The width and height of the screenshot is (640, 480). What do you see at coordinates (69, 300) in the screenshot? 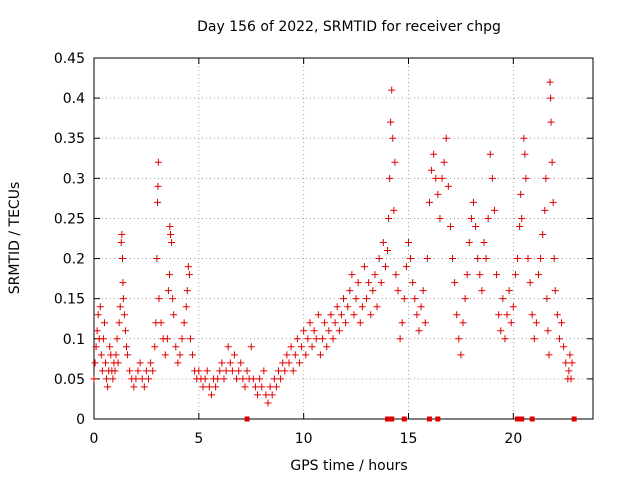
I see `y-tick-label: 0.15` at bounding box center [69, 300].